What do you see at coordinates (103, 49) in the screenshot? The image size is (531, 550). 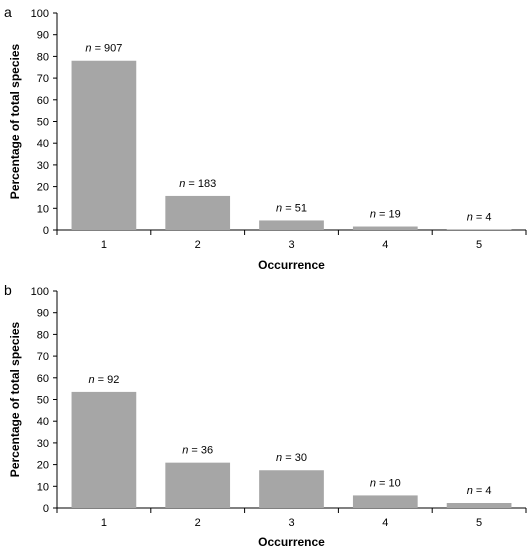 I see `data-label: n = 907` at bounding box center [103, 49].